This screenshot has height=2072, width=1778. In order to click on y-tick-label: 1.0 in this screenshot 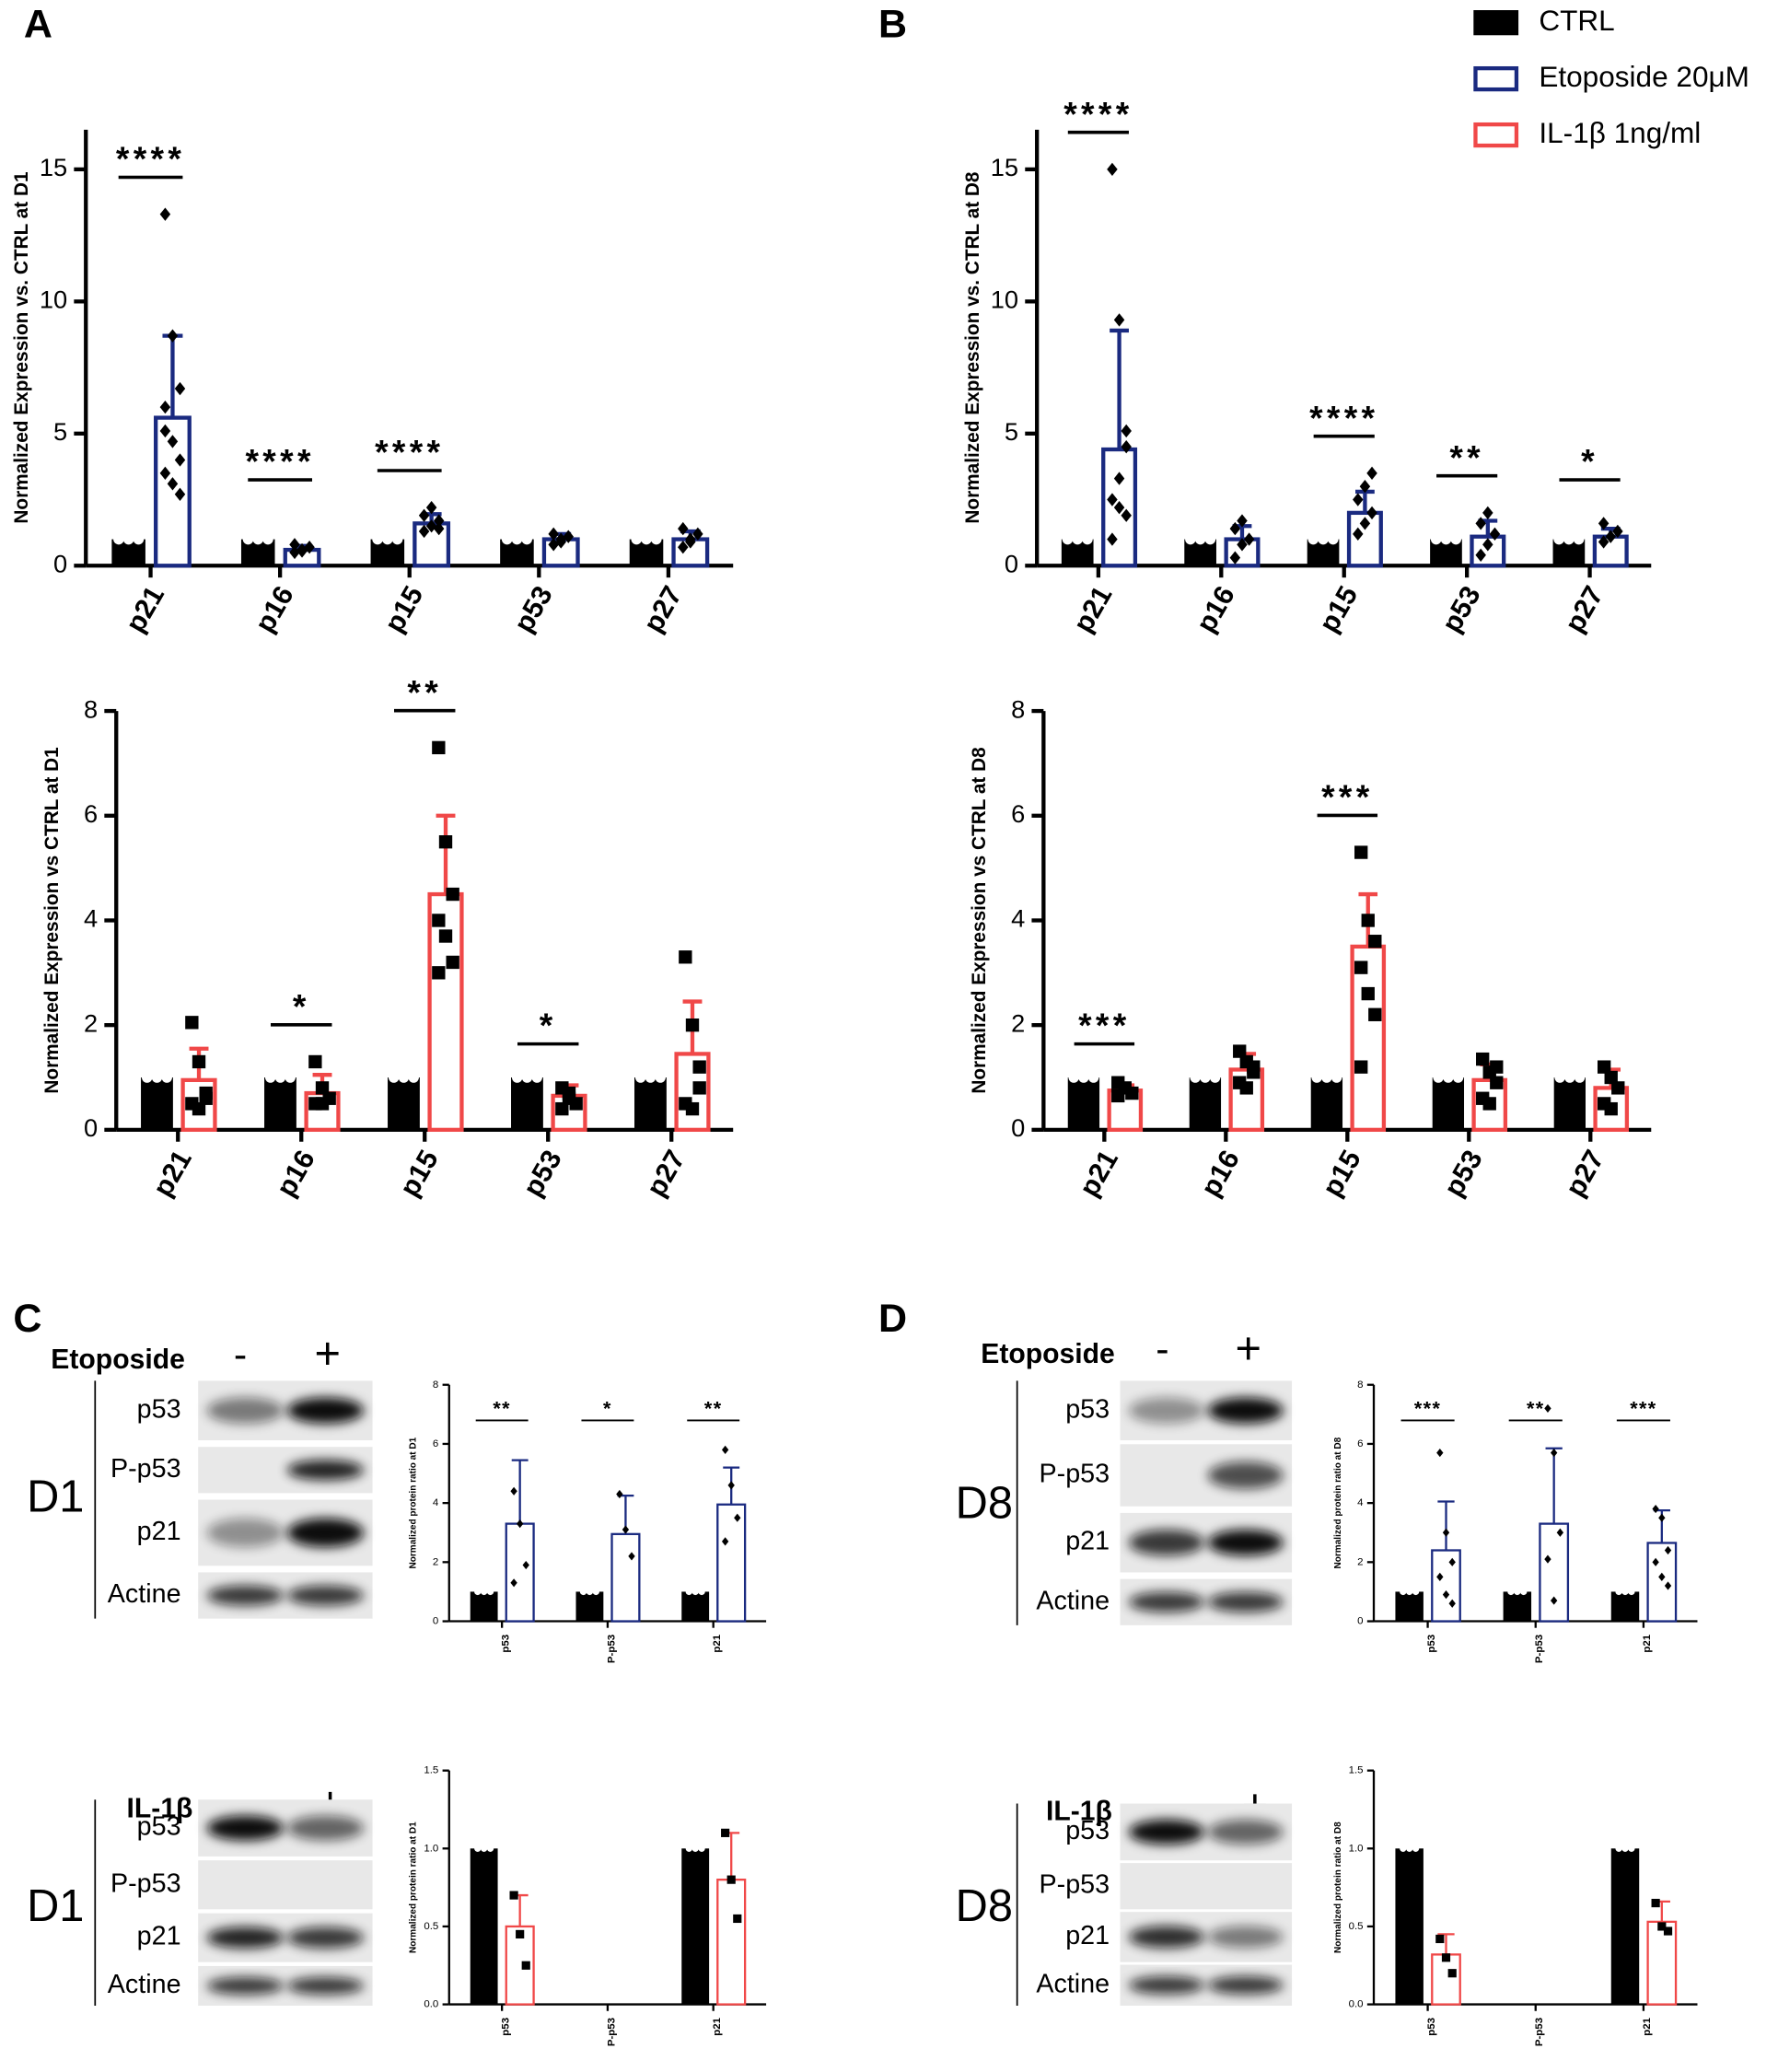, I will do `click(431, 1848)`.